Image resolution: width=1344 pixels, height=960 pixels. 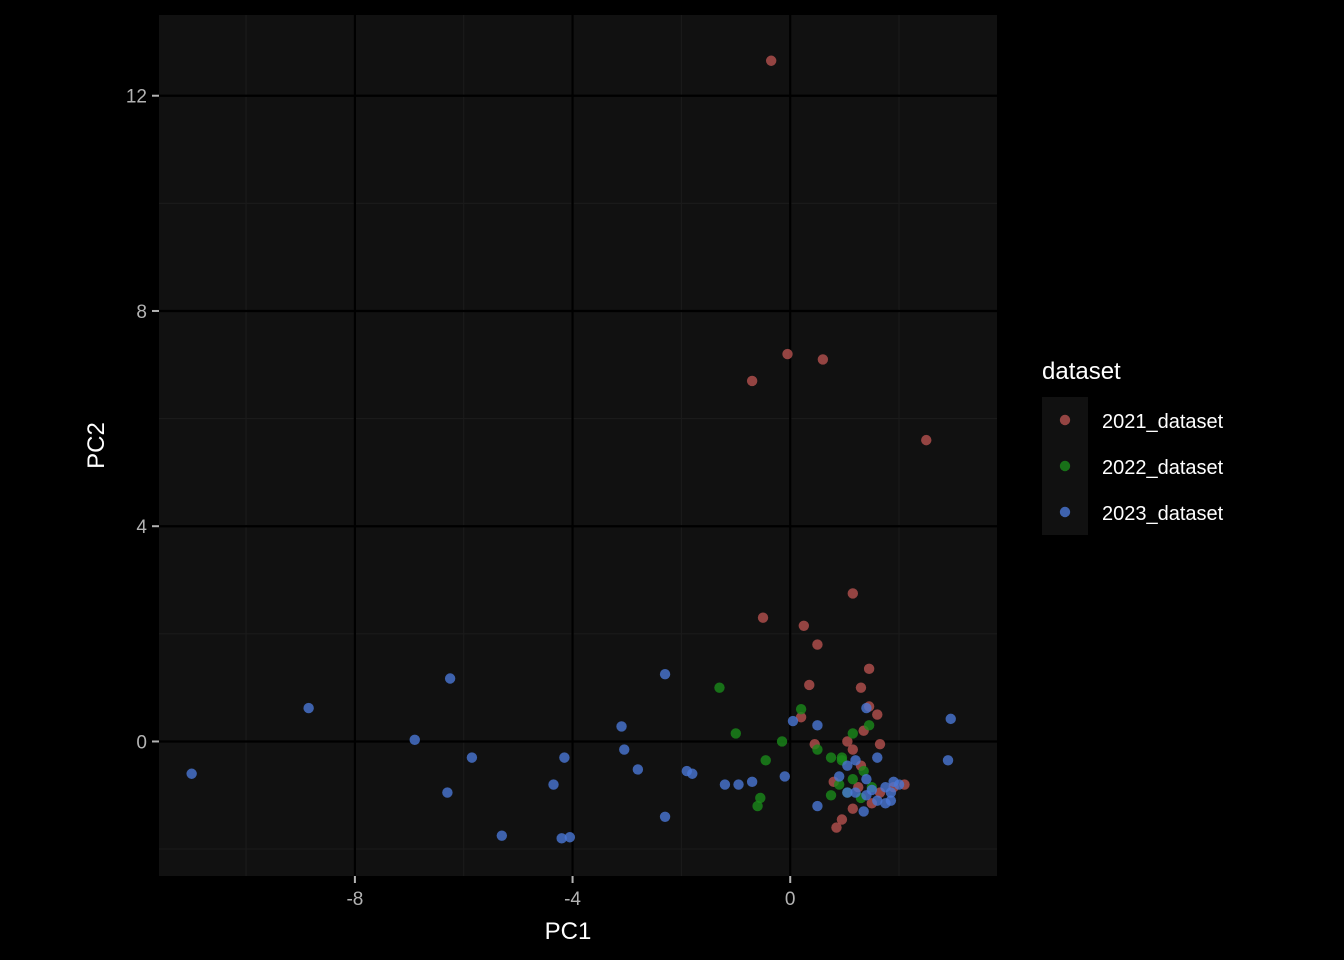 I want to click on legend-items: 2021_dataset 2022_dataset 2023_dataset, so click(x=1141, y=468).